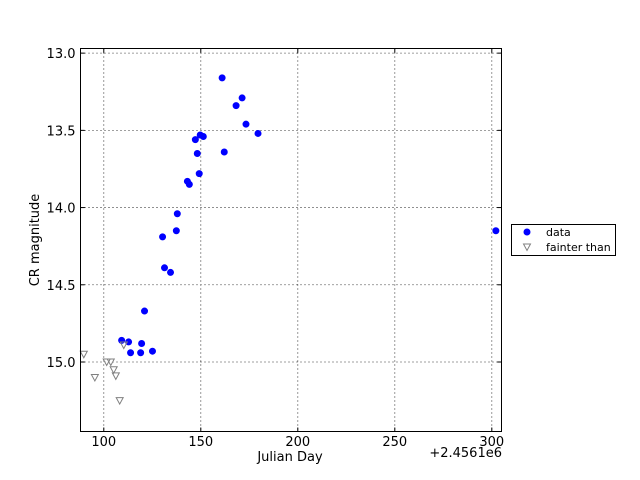 Image resolution: width=640 pixels, height=480 pixels. I want to click on y-tick-label: 13.0, so click(61, 54).